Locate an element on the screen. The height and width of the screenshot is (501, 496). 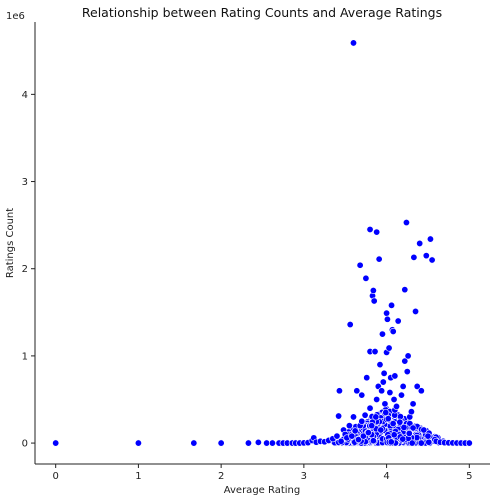
y-tick-label: 1 is located at coordinates (25, 356).